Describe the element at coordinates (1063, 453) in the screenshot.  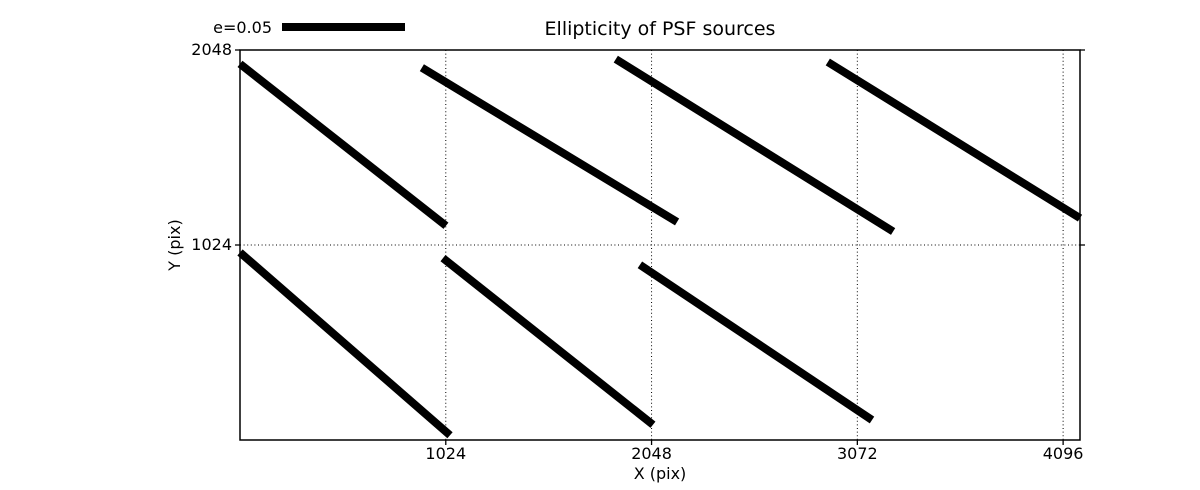
I see `x-tick-label: 4096` at that location.